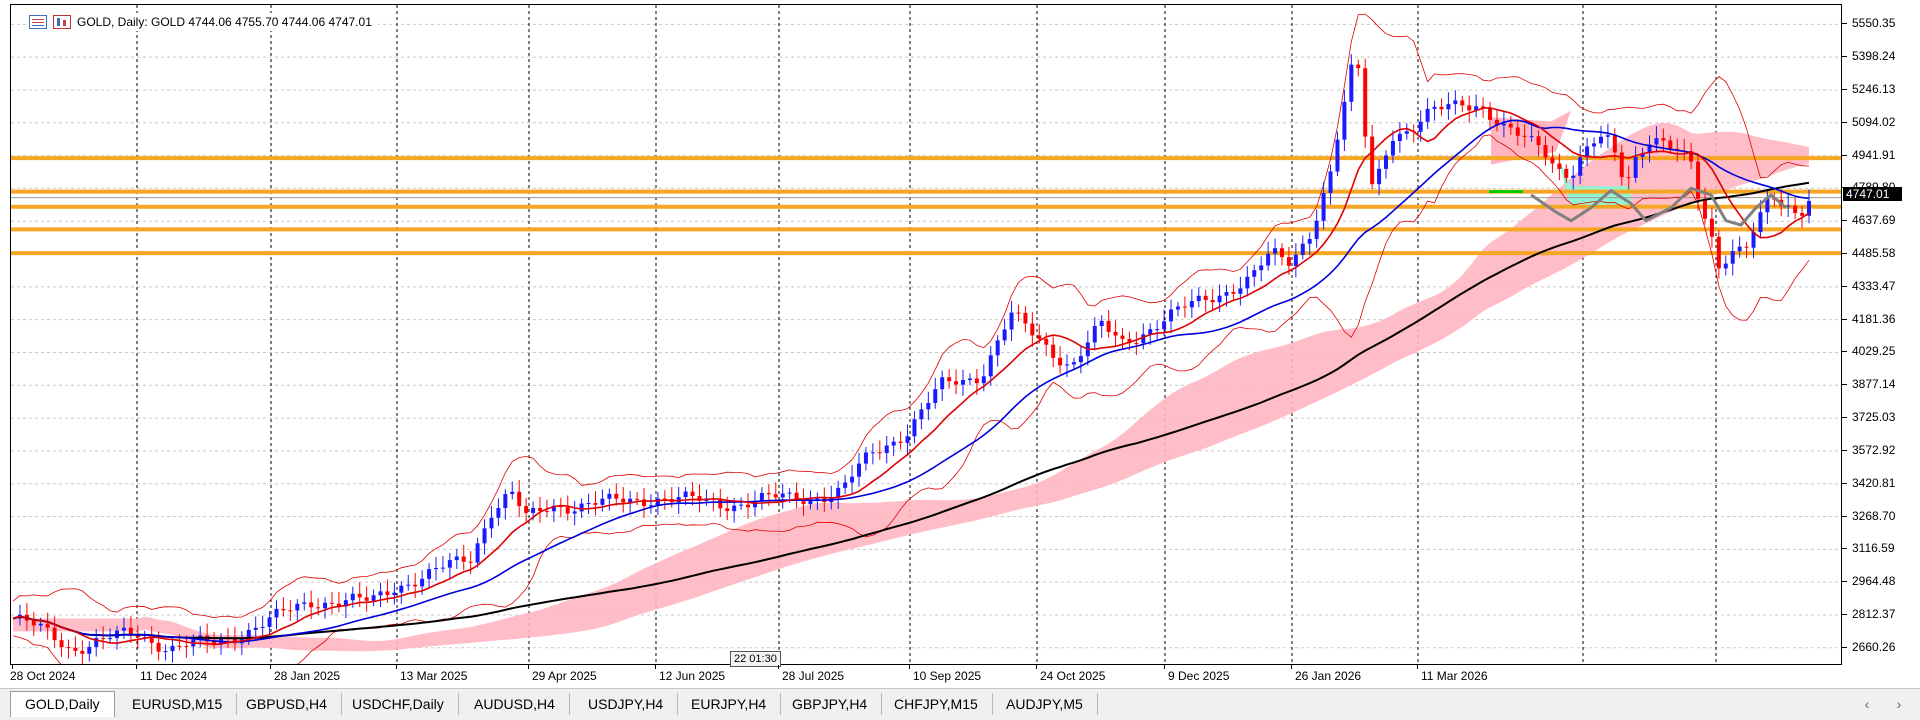 This screenshot has height=720, width=1920. Describe the element at coordinates (62, 22) in the screenshot. I see `chart-type-icon` at that location.